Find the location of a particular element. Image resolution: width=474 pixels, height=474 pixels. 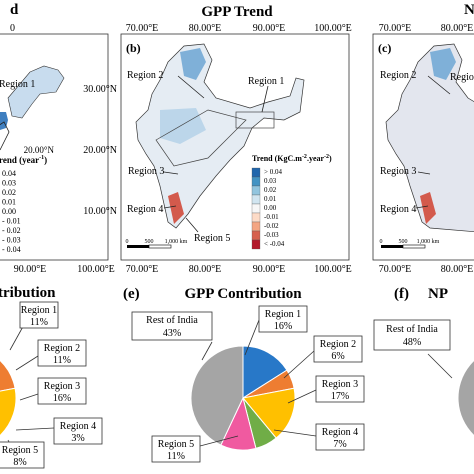

left-top-title-fragment: d is located at coordinates (14, 10).